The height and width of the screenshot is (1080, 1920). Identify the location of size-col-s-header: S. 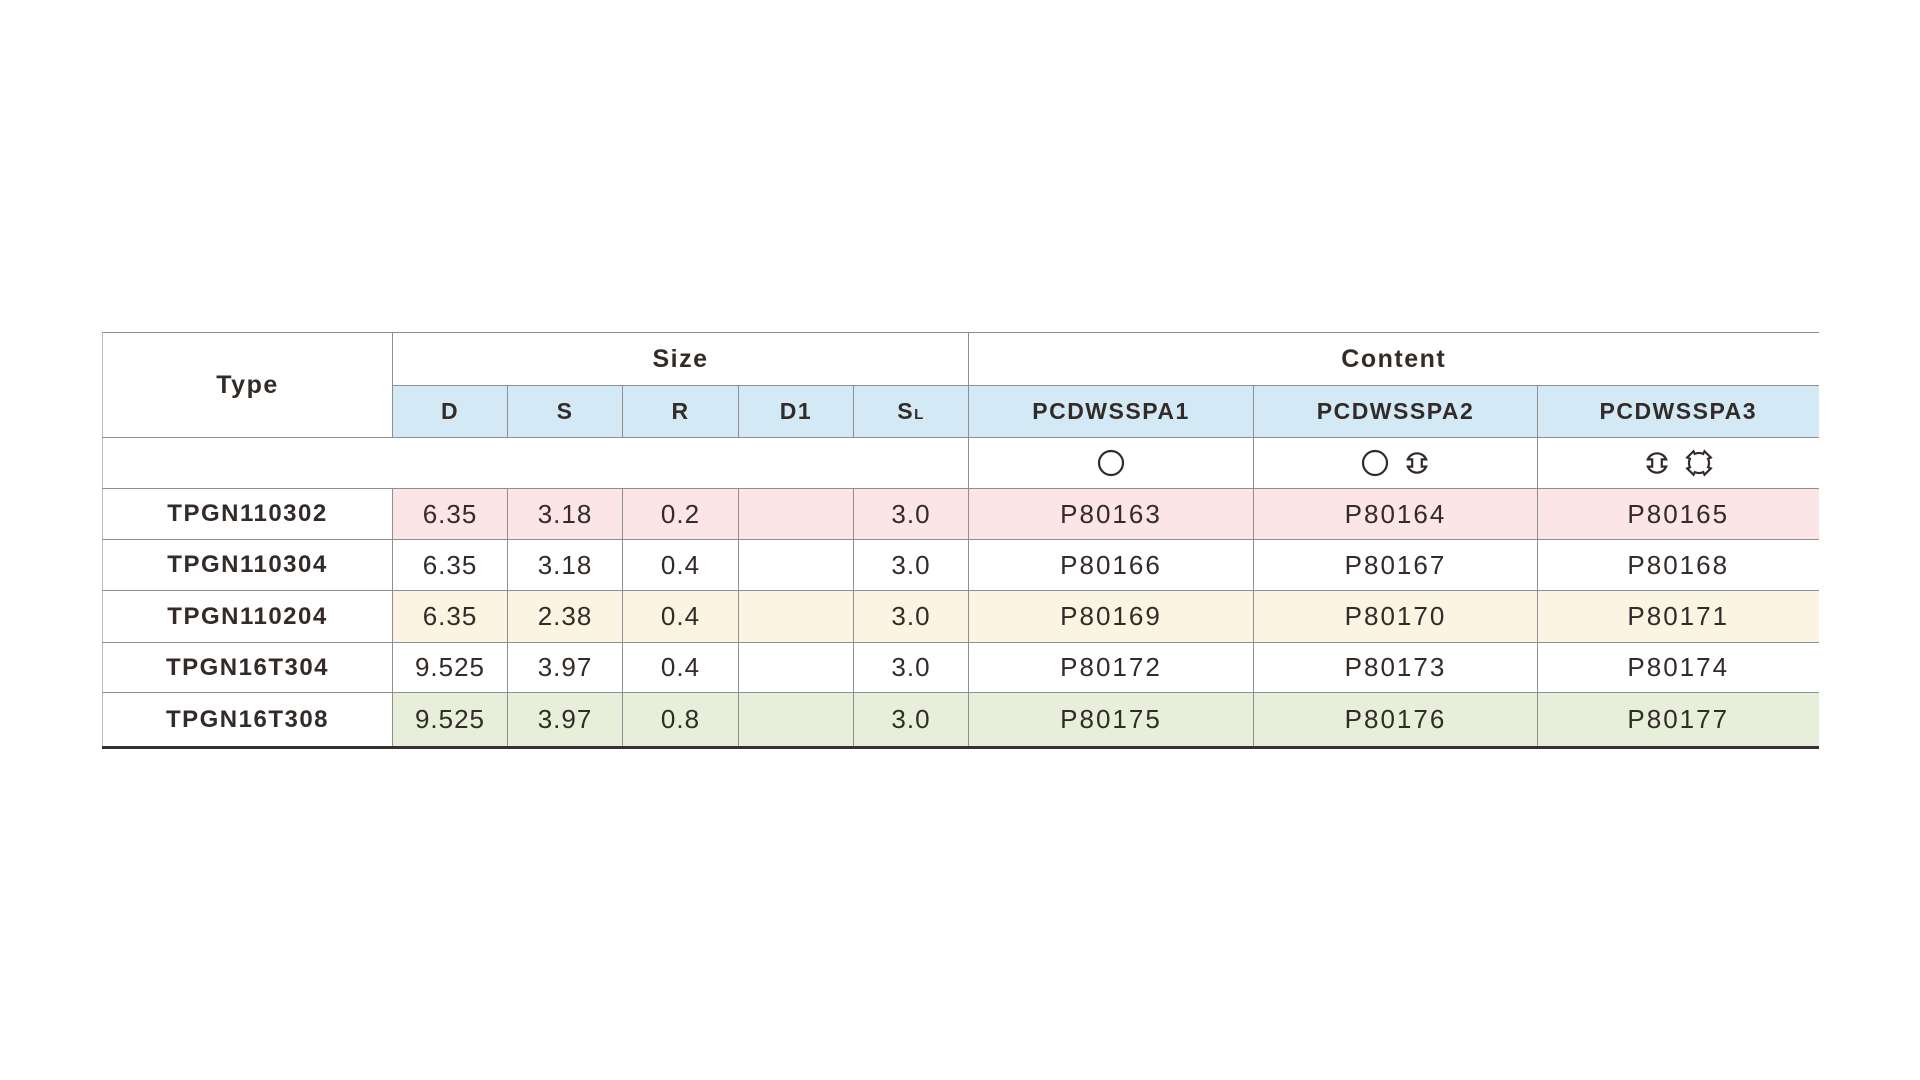
(565, 411).